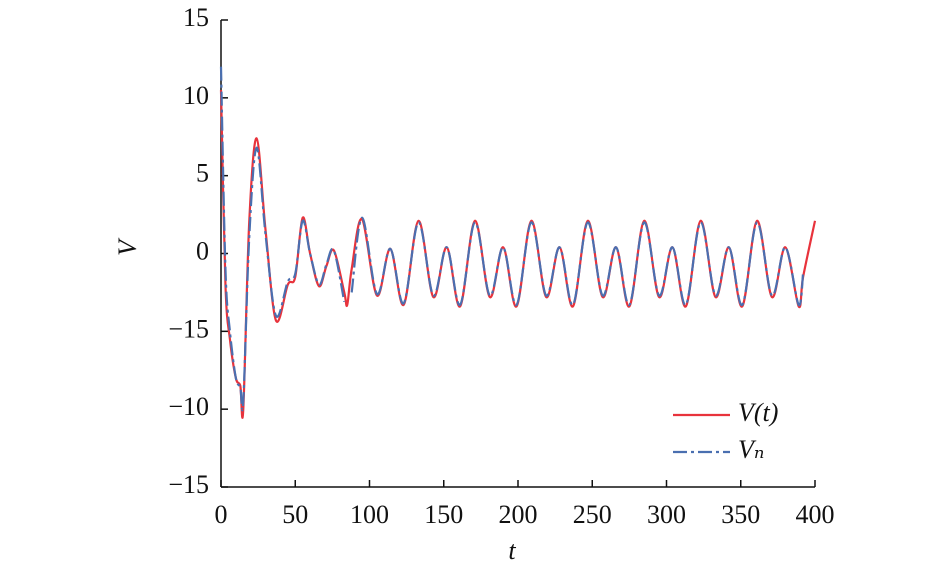 The width and height of the screenshot is (945, 573). What do you see at coordinates (512, 550) in the screenshot?
I see `x-axis-label: t` at bounding box center [512, 550].